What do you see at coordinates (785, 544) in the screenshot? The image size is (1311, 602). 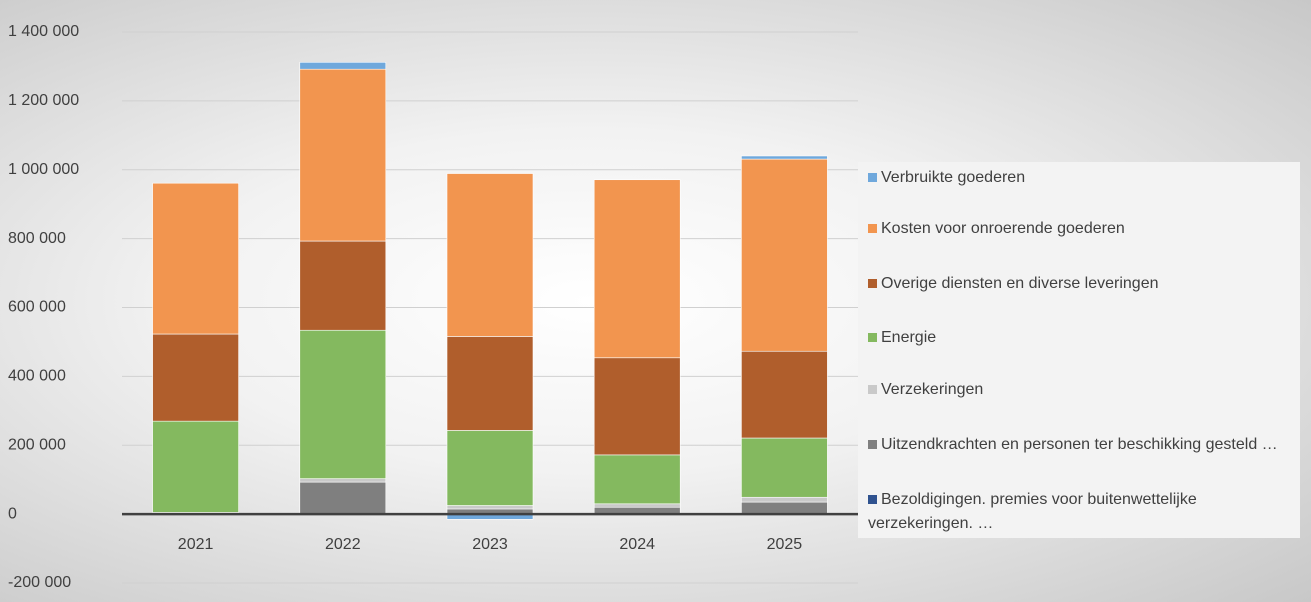 I see `x-tick-label: 2025` at bounding box center [785, 544].